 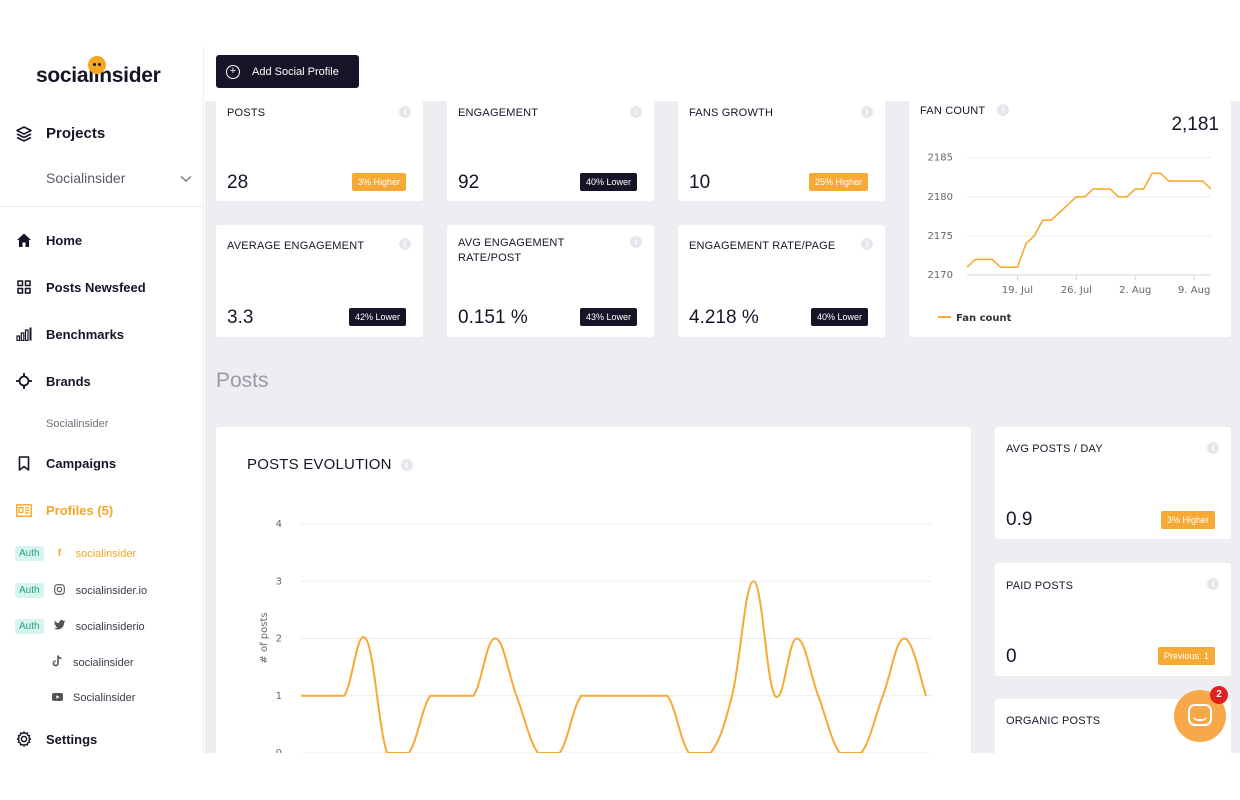 I want to click on instagram-icon, so click(x=60, y=590).